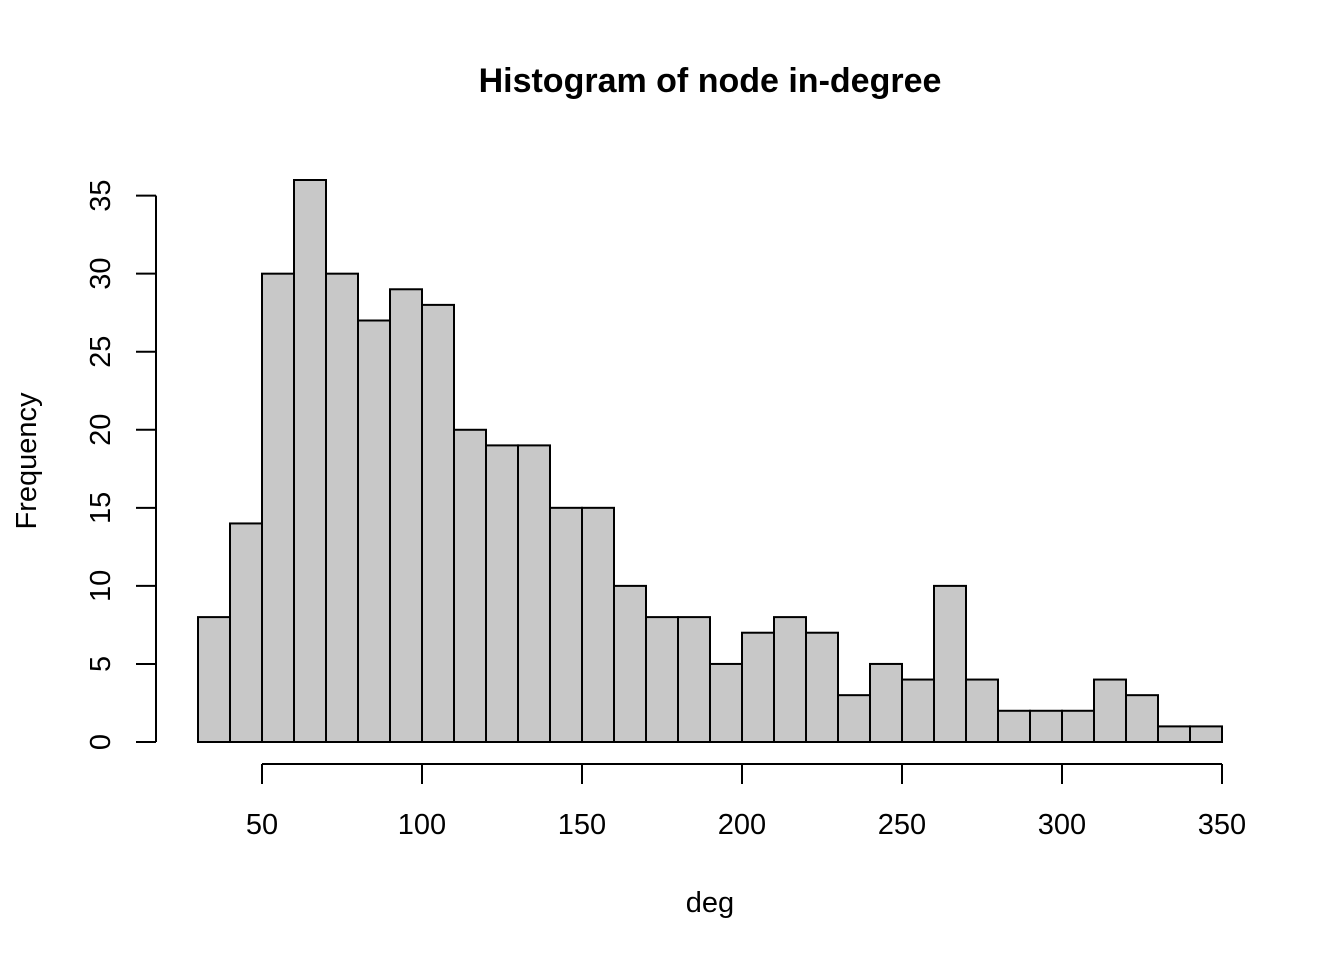 This screenshot has height=960, width=1344. What do you see at coordinates (422, 825) in the screenshot?
I see `x-tick-label: 100` at bounding box center [422, 825].